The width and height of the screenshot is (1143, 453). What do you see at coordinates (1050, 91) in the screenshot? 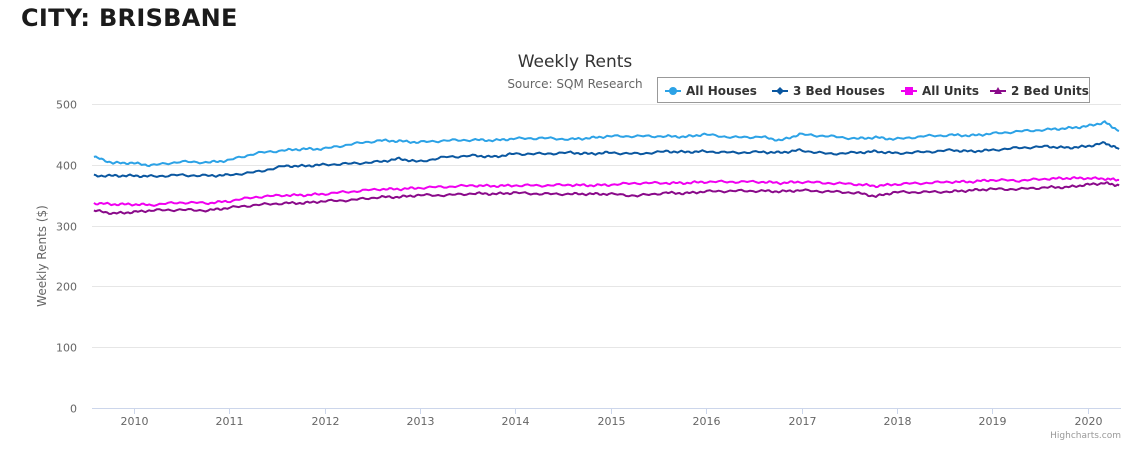
I see `legend-label: 2 Bed Units` at bounding box center [1050, 91].